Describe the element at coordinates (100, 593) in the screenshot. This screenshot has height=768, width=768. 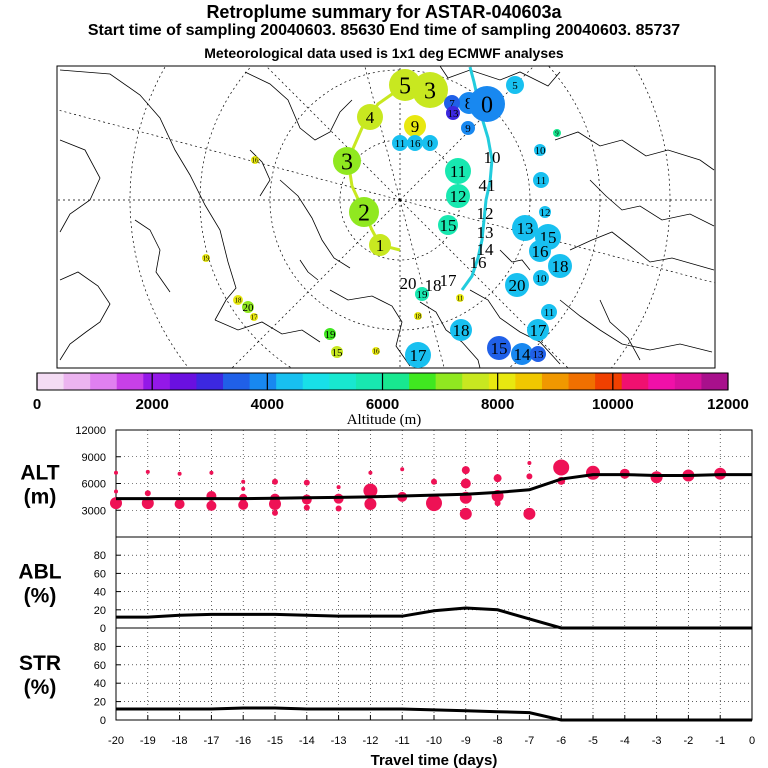
I see `y-tick-label: 40` at that location.